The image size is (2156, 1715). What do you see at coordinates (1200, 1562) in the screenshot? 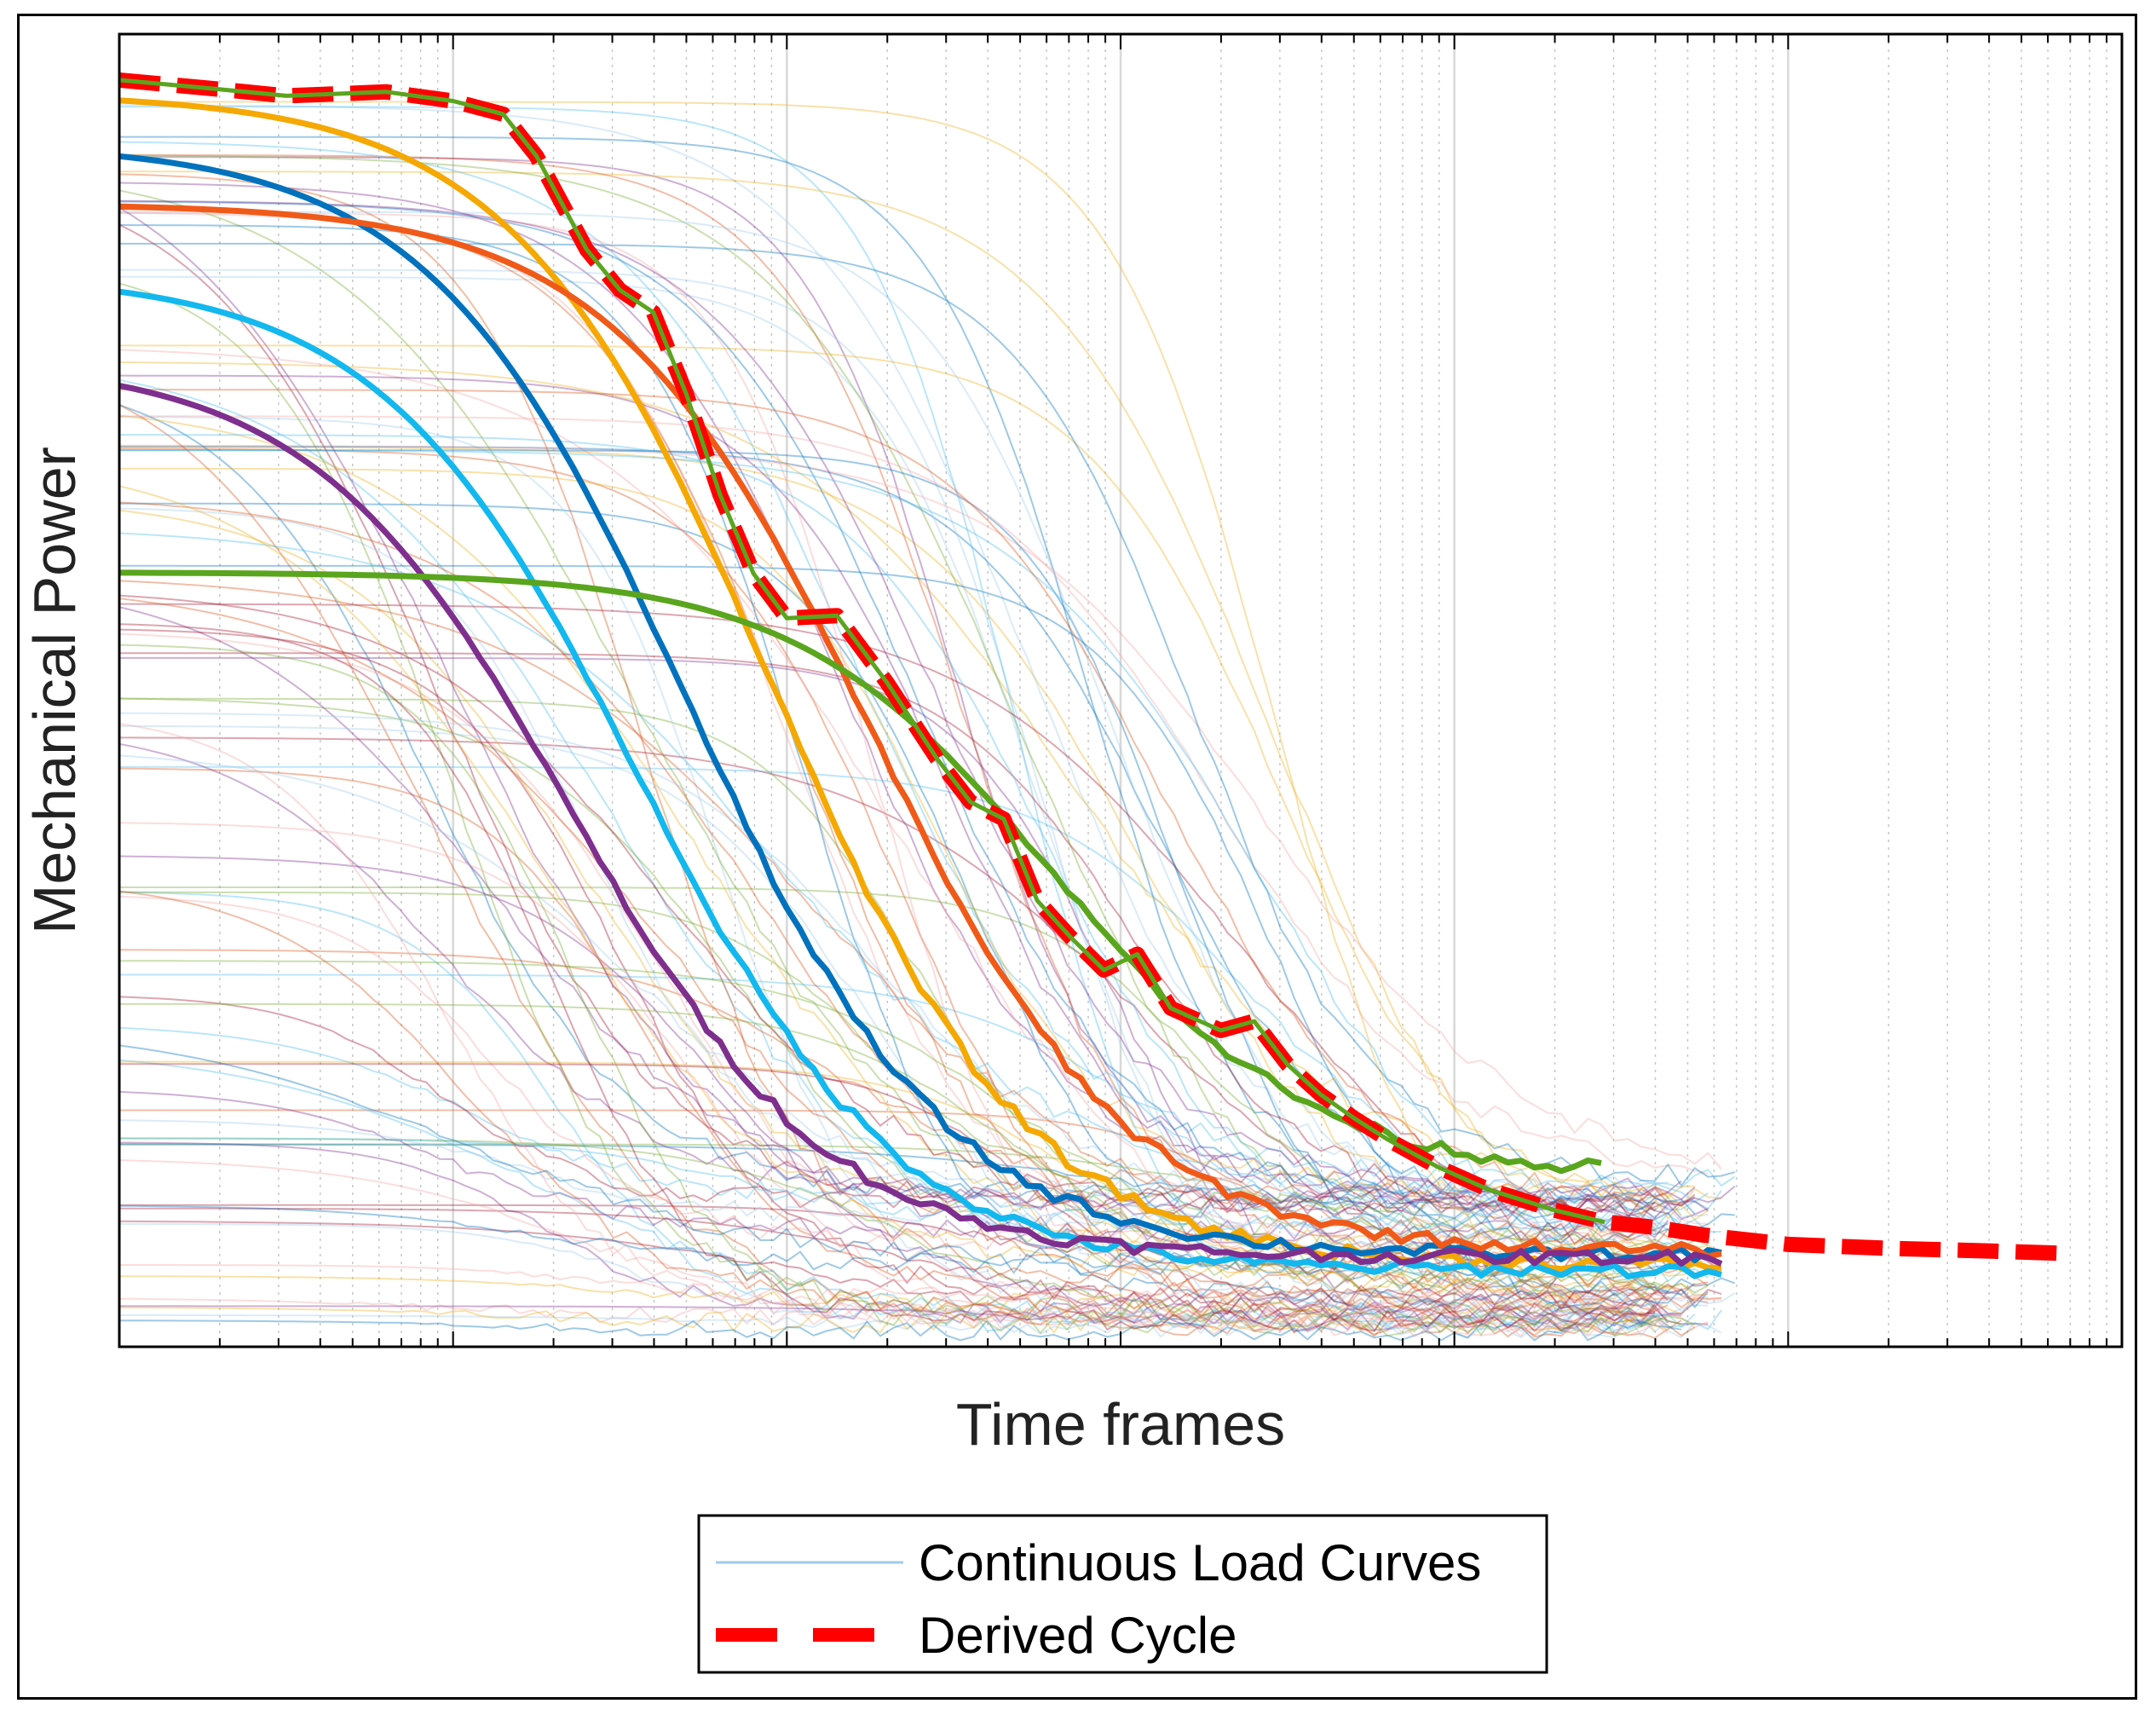
I see `legend-label-continuous: Continuous Load Curves` at bounding box center [1200, 1562].